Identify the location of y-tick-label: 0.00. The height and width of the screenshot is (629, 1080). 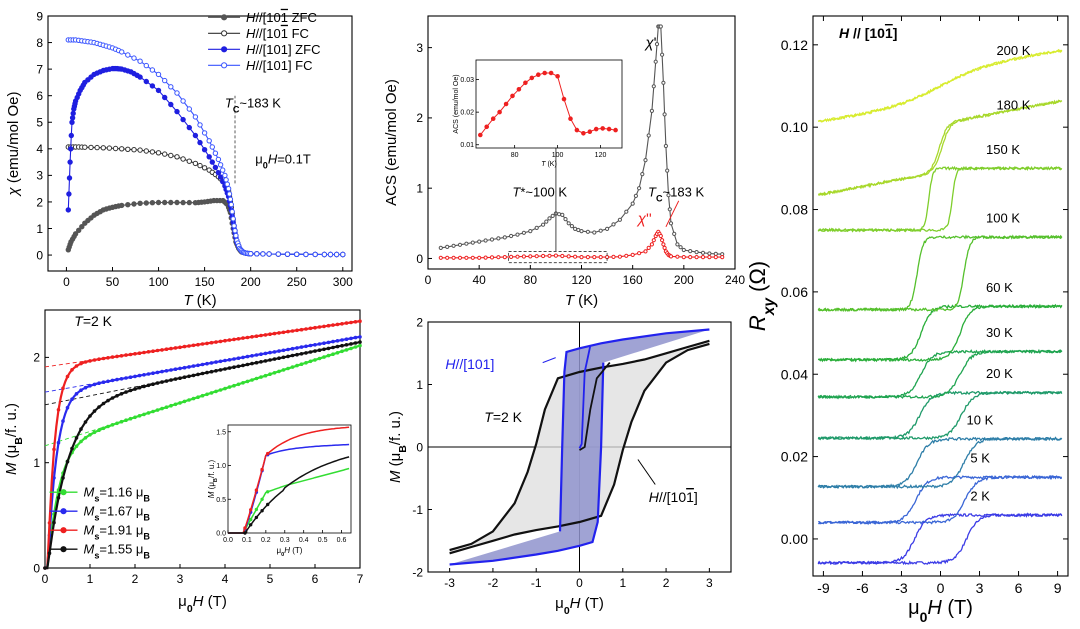
(794, 539).